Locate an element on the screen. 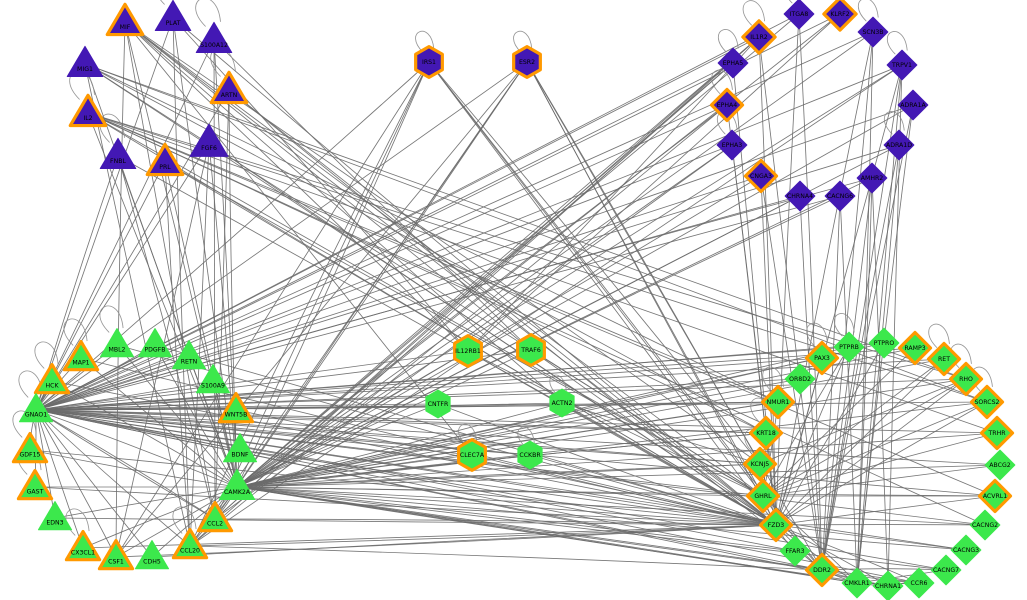  graph-node-clec7a is located at coordinates (472, 455).